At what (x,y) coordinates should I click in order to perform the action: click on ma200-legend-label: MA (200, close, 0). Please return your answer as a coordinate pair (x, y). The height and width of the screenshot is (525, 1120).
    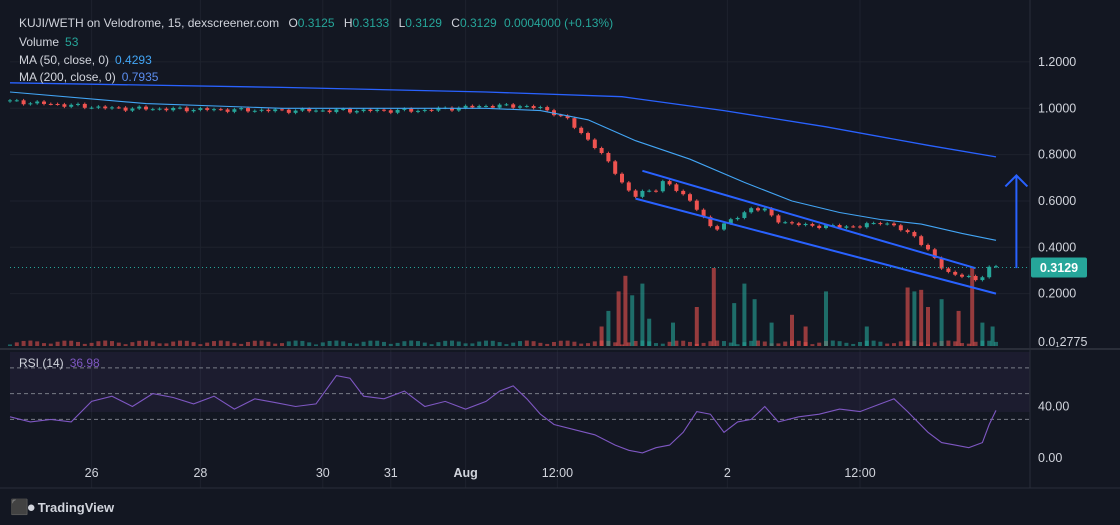
    Looking at the image, I should click on (67, 77).